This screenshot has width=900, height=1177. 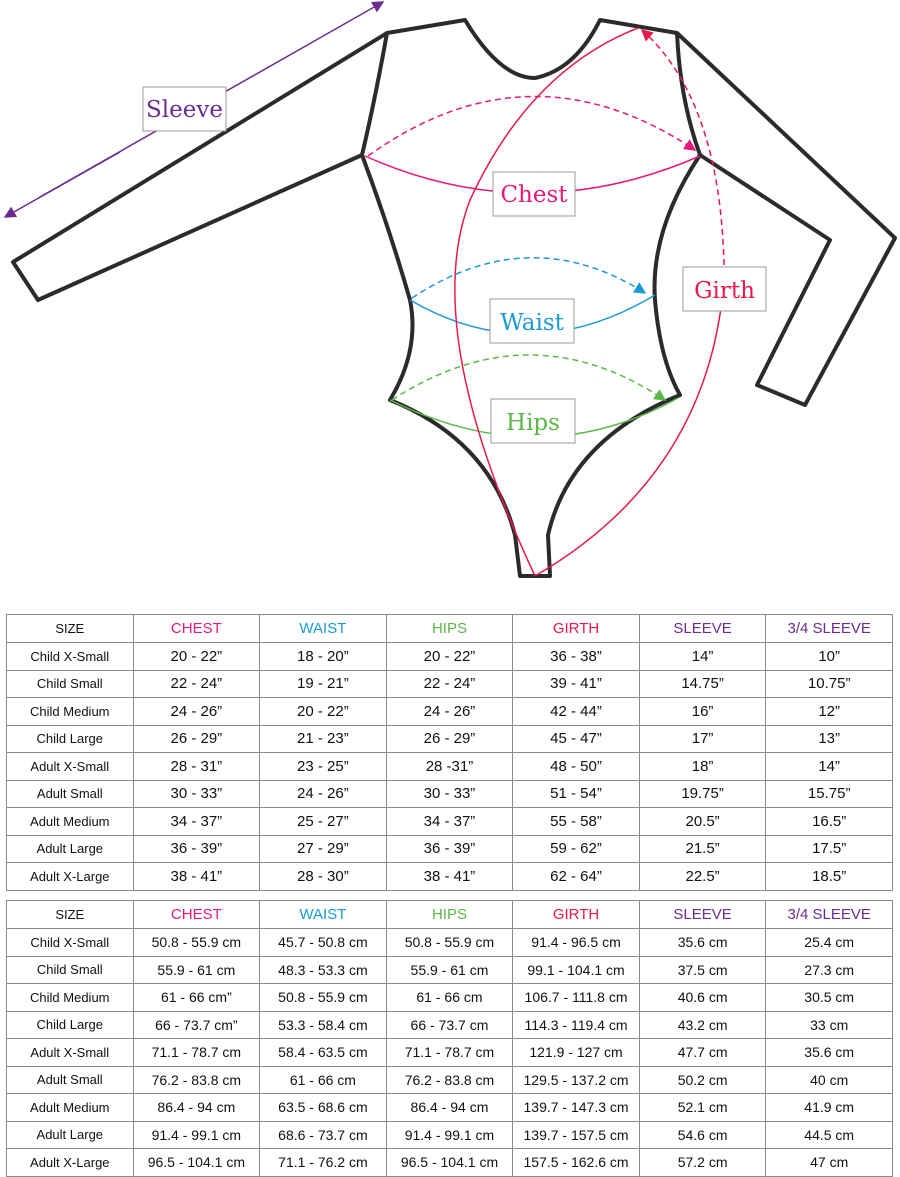 What do you see at coordinates (70, 1052) in the screenshot?
I see `size-cell: Adult X-Small` at bounding box center [70, 1052].